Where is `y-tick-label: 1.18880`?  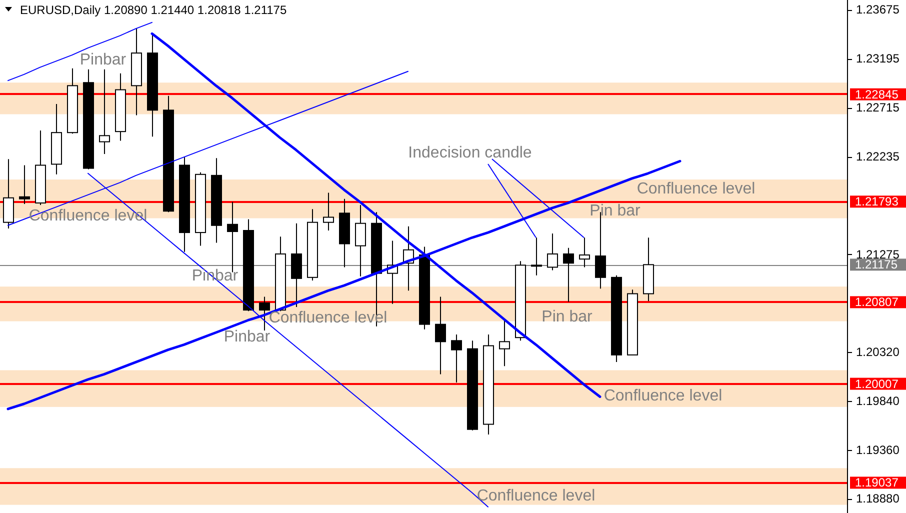
y-tick-label: 1.18880 is located at coordinates (878, 499).